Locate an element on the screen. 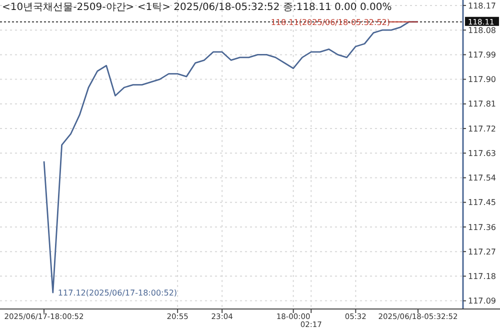 The image size is (500, 330). y-tick-label: 118.08 is located at coordinates (482, 30).